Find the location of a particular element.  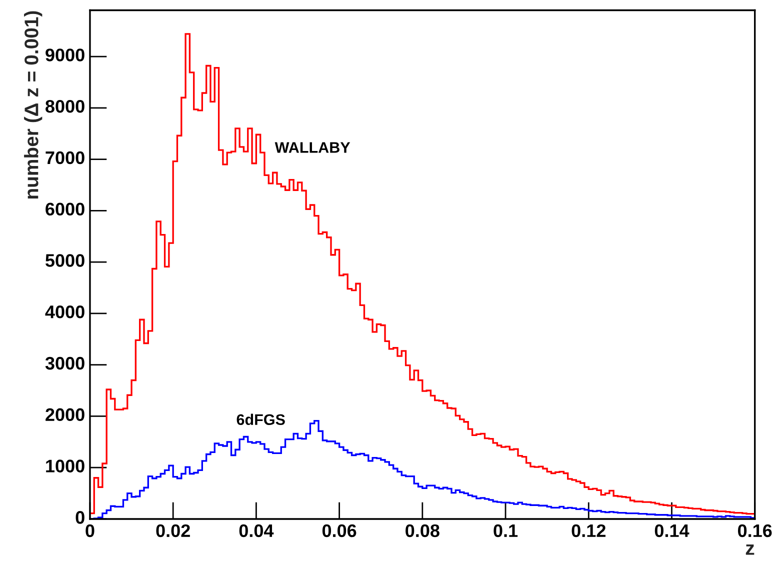

x-tick-label: 0.08 is located at coordinates (423, 531).